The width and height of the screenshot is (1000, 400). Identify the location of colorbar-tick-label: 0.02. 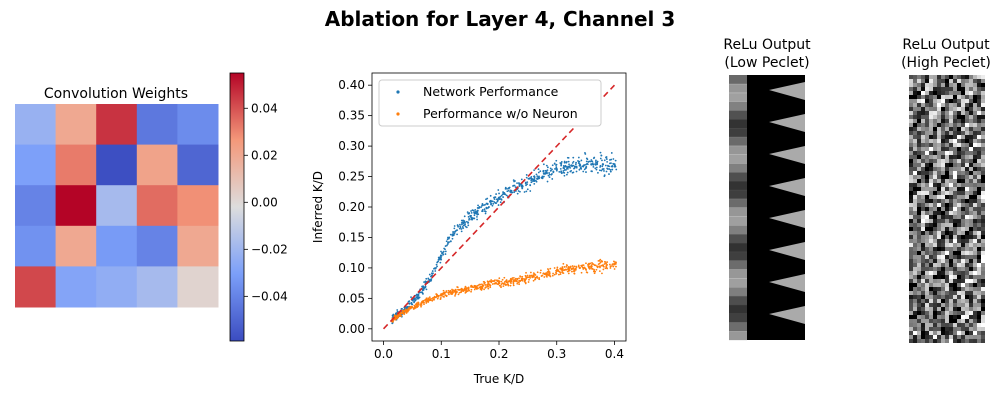
(264, 155).